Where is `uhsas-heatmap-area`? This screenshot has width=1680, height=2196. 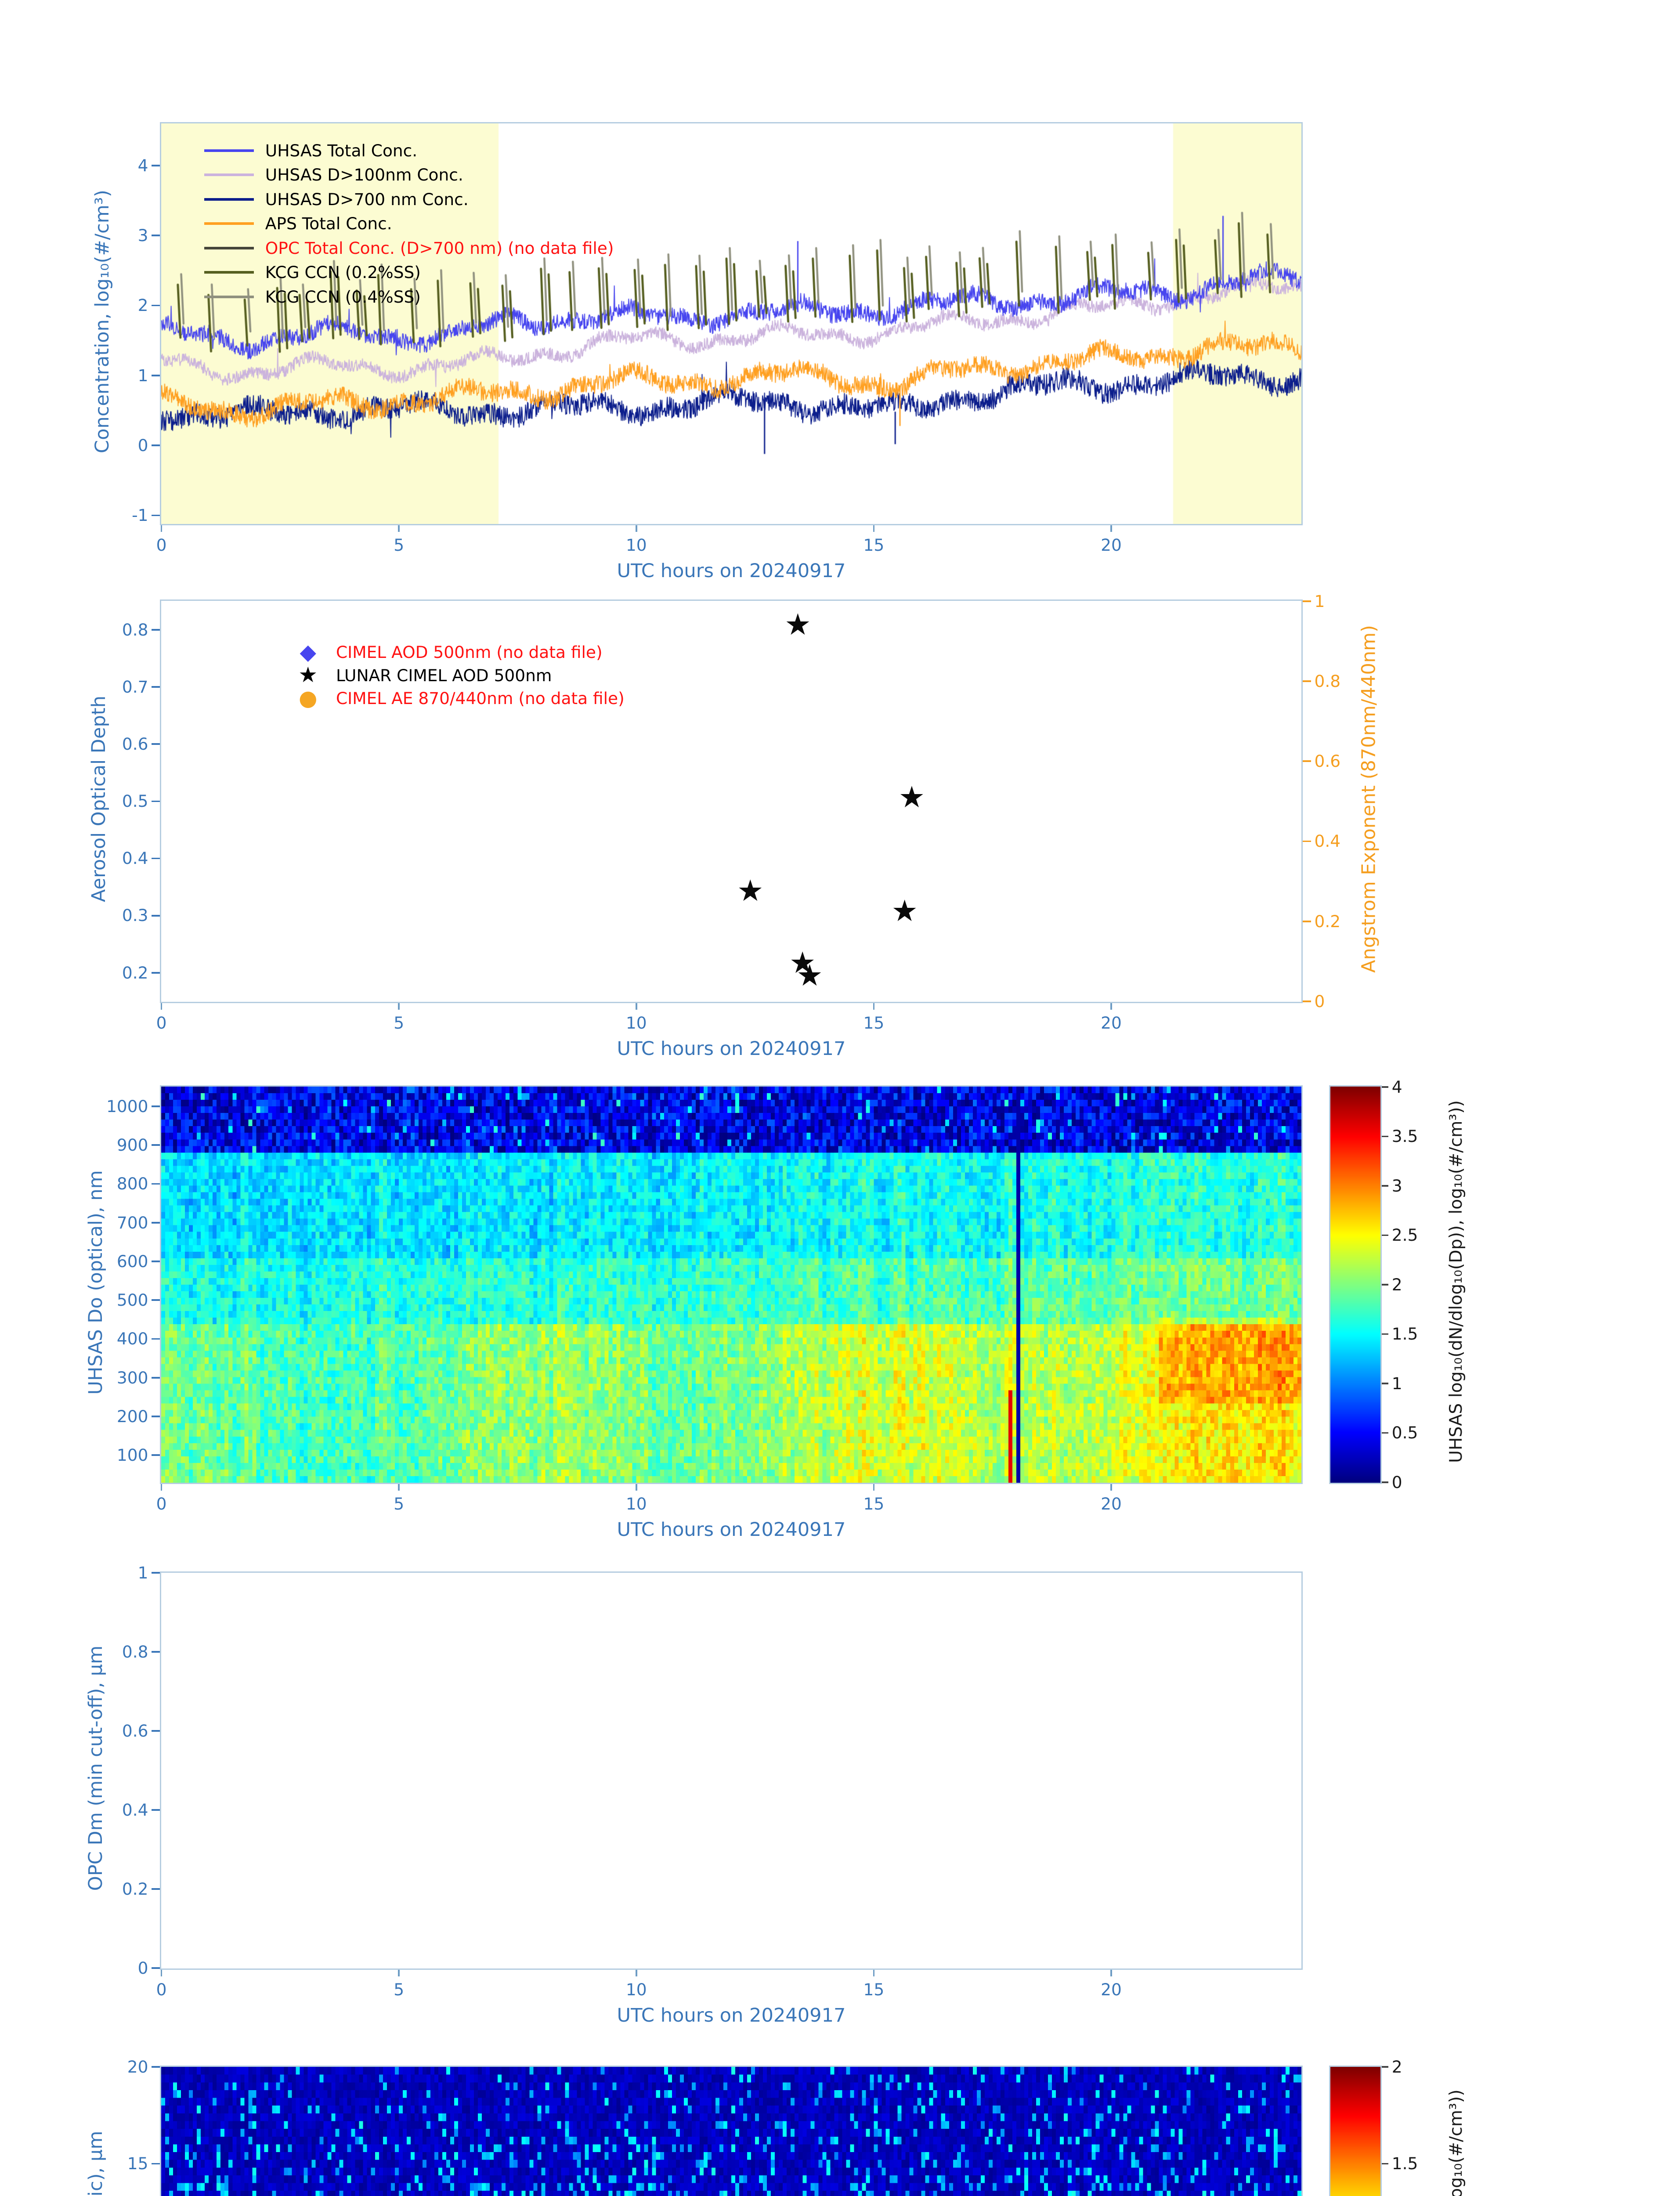 uhsas-heatmap-area is located at coordinates (731, 1284).